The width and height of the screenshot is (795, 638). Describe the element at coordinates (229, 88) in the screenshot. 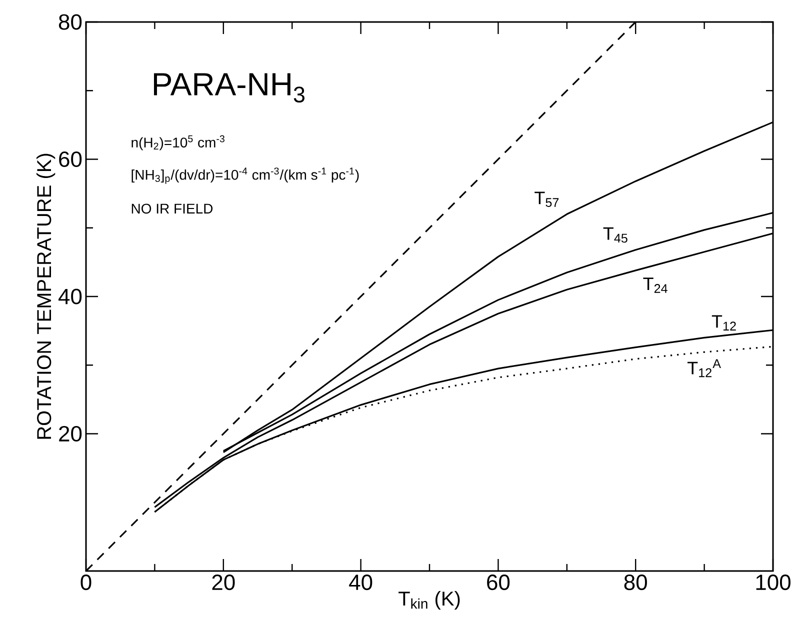

I see `text: PARA-NH$_{3}$` at that location.